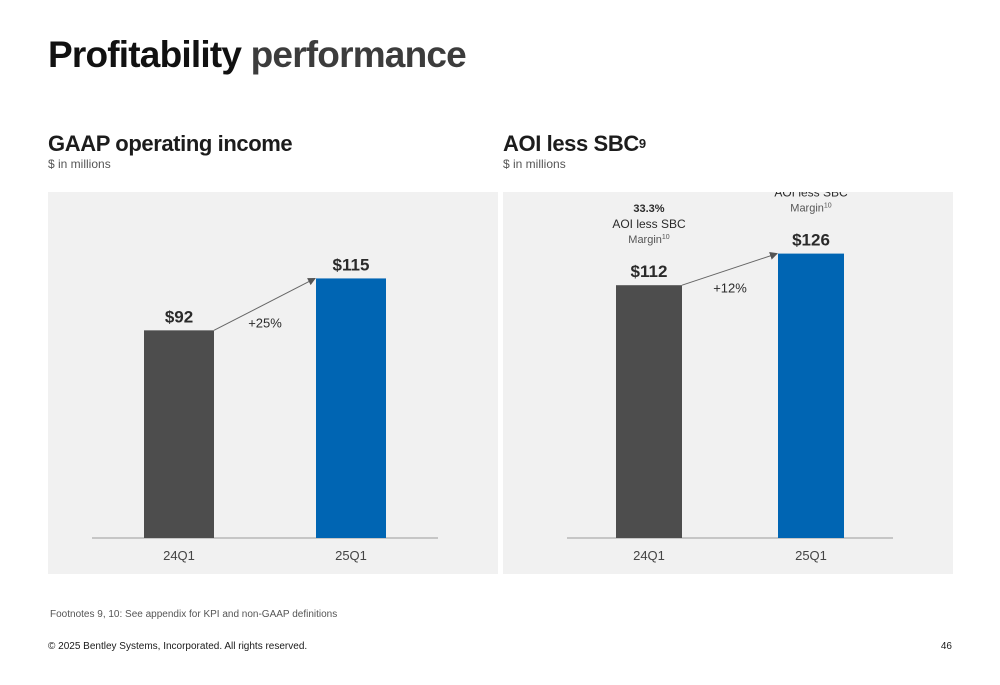  Describe the element at coordinates (574, 143) in the screenshot. I see `chart-title-aoi: AOI less SBC9` at that location.